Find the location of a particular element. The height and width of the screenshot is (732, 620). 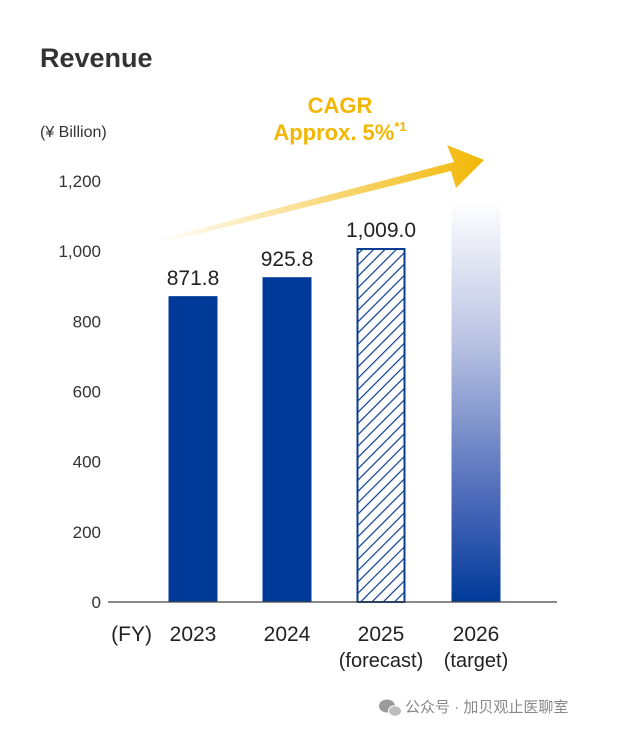

y-tick-label: 800 is located at coordinates (87, 321).